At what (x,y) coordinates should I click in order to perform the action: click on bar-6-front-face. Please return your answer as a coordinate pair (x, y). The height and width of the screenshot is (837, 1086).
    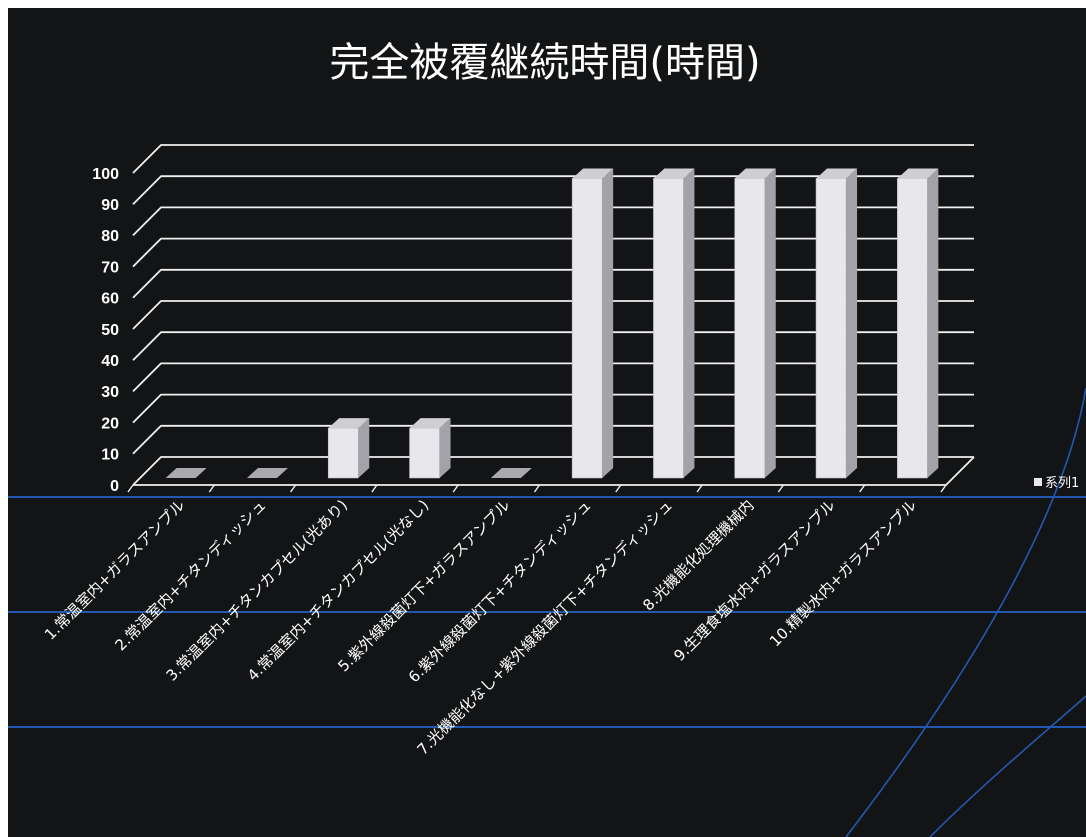
    Looking at the image, I should click on (587, 328).